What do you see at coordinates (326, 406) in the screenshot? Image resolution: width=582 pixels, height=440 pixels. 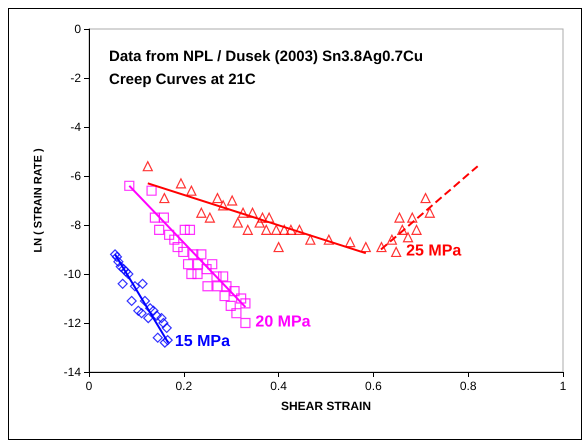 I see `x-axis-title: SHEAR STRAIN` at bounding box center [326, 406].